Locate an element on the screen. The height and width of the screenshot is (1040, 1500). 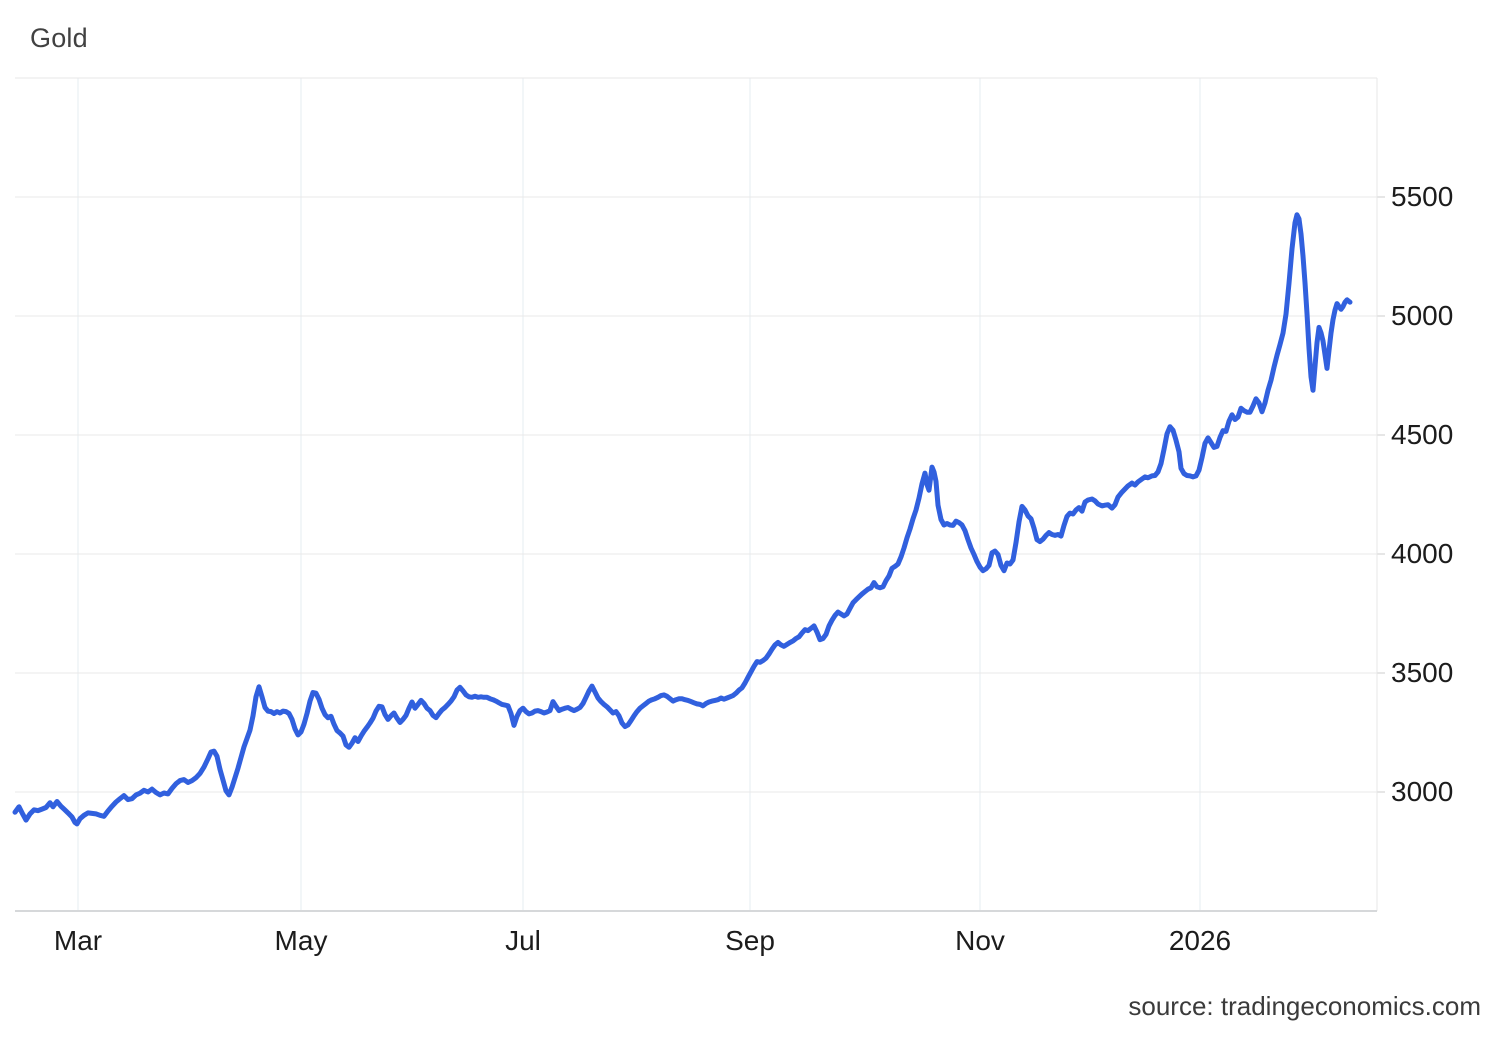
y-axis-label: 4500 is located at coordinates (1422, 434).